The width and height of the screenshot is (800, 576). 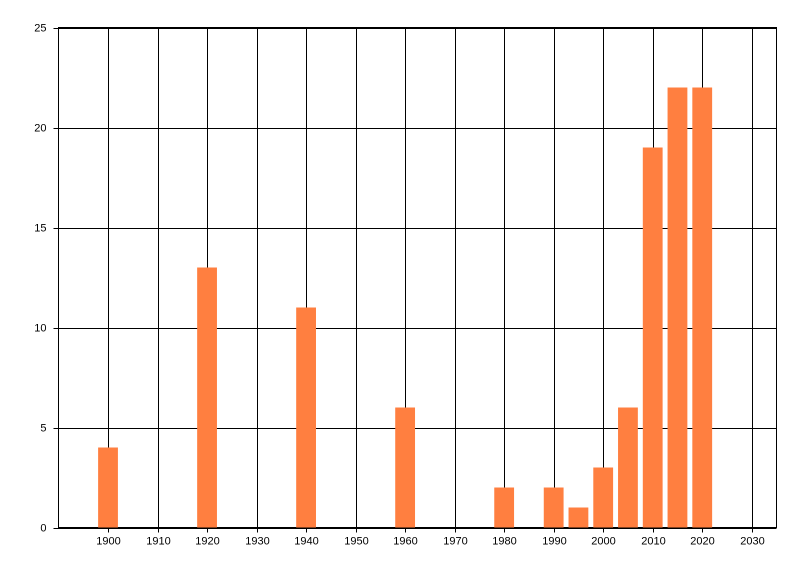 What do you see at coordinates (158, 541) in the screenshot?
I see `x-tick-label: 1910` at bounding box center [158, 541].